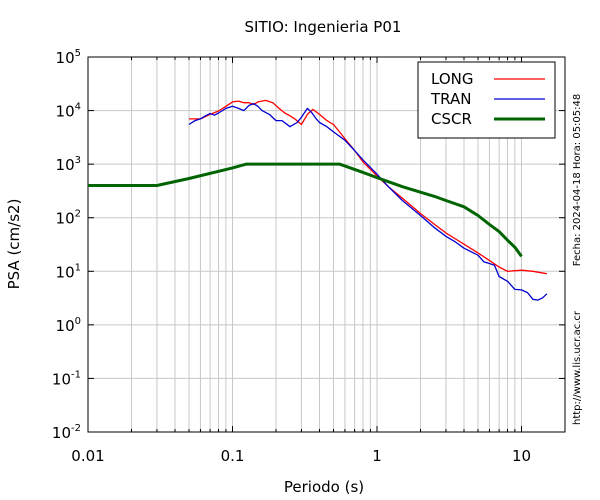  What do you see at coordinates (68, 57) in the screenshot?
I see `y-tick-label: 10⁵` at bounding box center [68, 57].